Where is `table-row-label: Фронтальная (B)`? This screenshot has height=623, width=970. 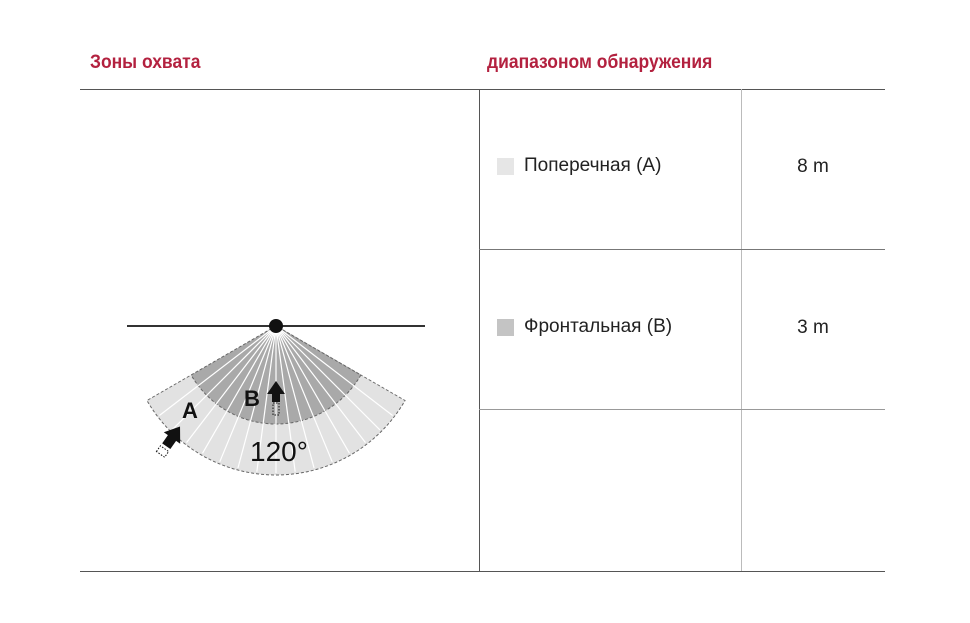
table-row-label: Фронтальная (B) is located at coordinates (584, 327).